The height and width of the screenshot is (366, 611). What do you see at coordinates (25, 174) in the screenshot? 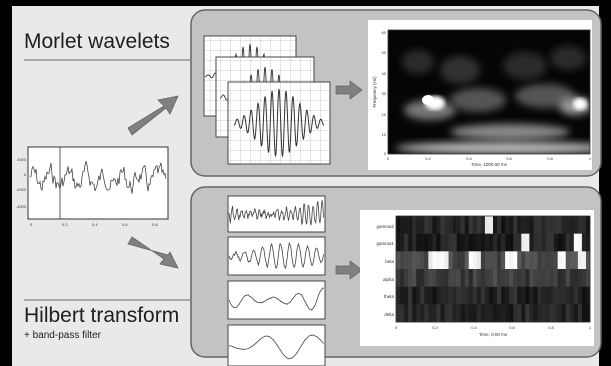
I see `signal-y-tick: 0` at bounding box center [25, 174].